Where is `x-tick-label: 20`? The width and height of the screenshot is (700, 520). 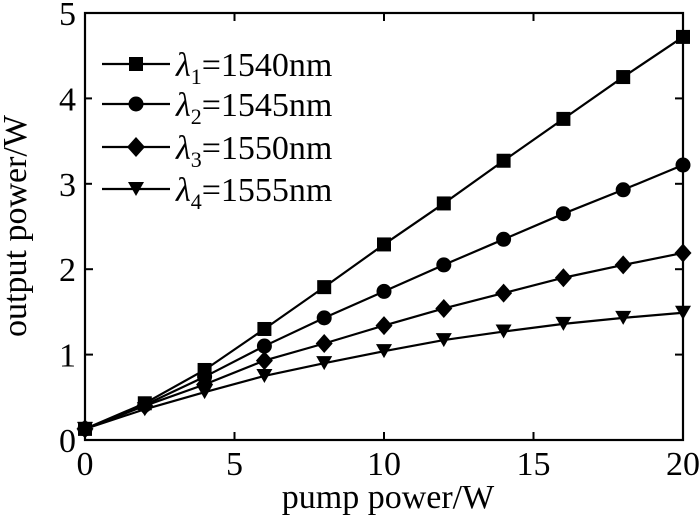 x-tick-label: 20 is located at coordinates (683, 464).